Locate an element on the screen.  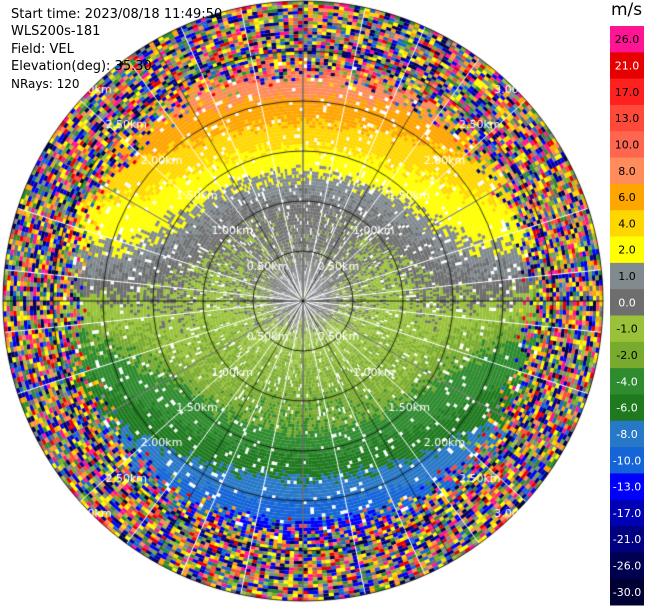
colorbar-tick-label: -21.0 is located at coordinates (627, 539).